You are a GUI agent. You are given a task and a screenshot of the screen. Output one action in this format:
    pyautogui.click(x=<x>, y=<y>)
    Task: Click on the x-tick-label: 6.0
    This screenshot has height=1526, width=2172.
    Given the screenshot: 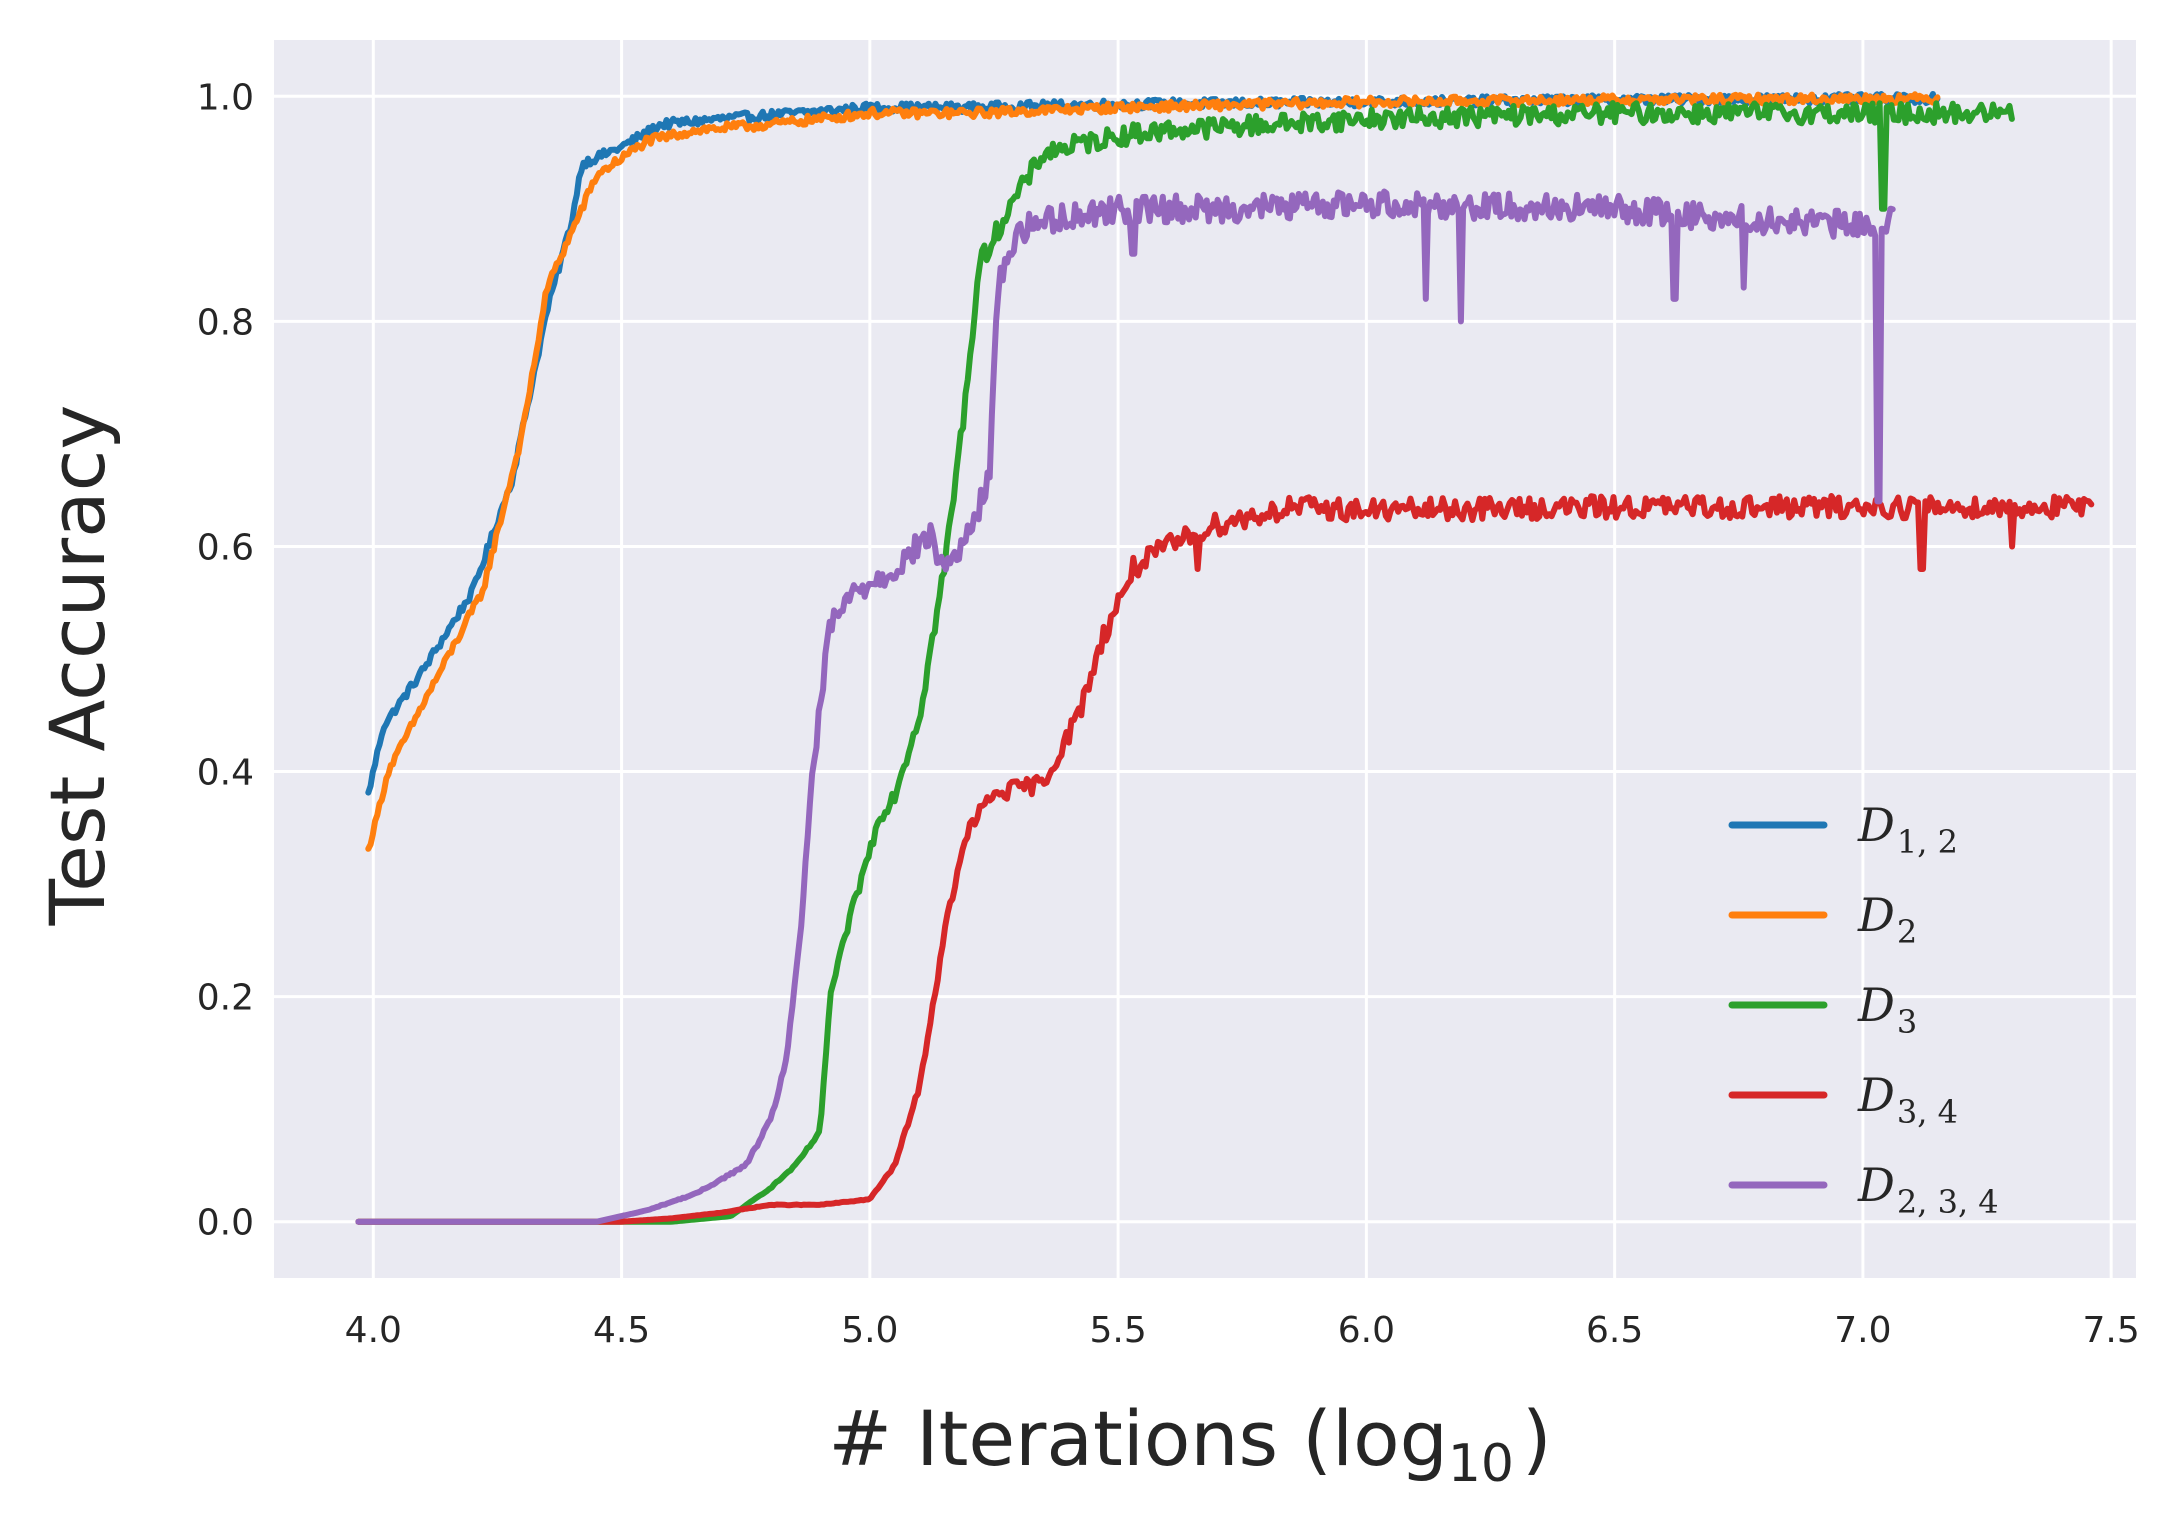 What is the action you would take?
    pyautogui.click(x=1366, y=1330)
    